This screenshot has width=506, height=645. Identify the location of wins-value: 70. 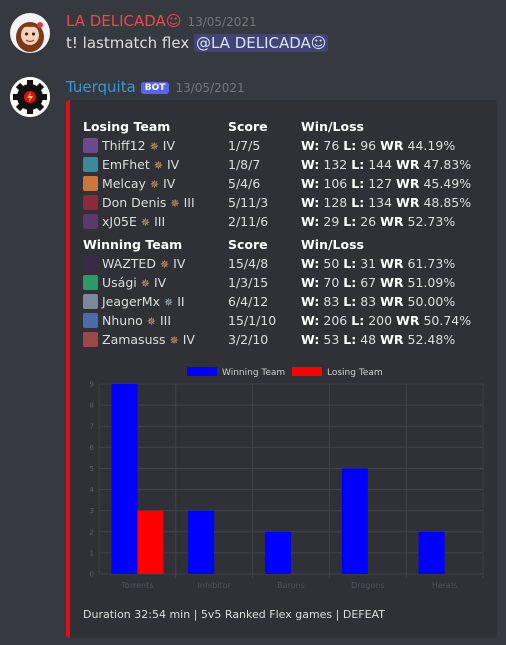
(331, 282).